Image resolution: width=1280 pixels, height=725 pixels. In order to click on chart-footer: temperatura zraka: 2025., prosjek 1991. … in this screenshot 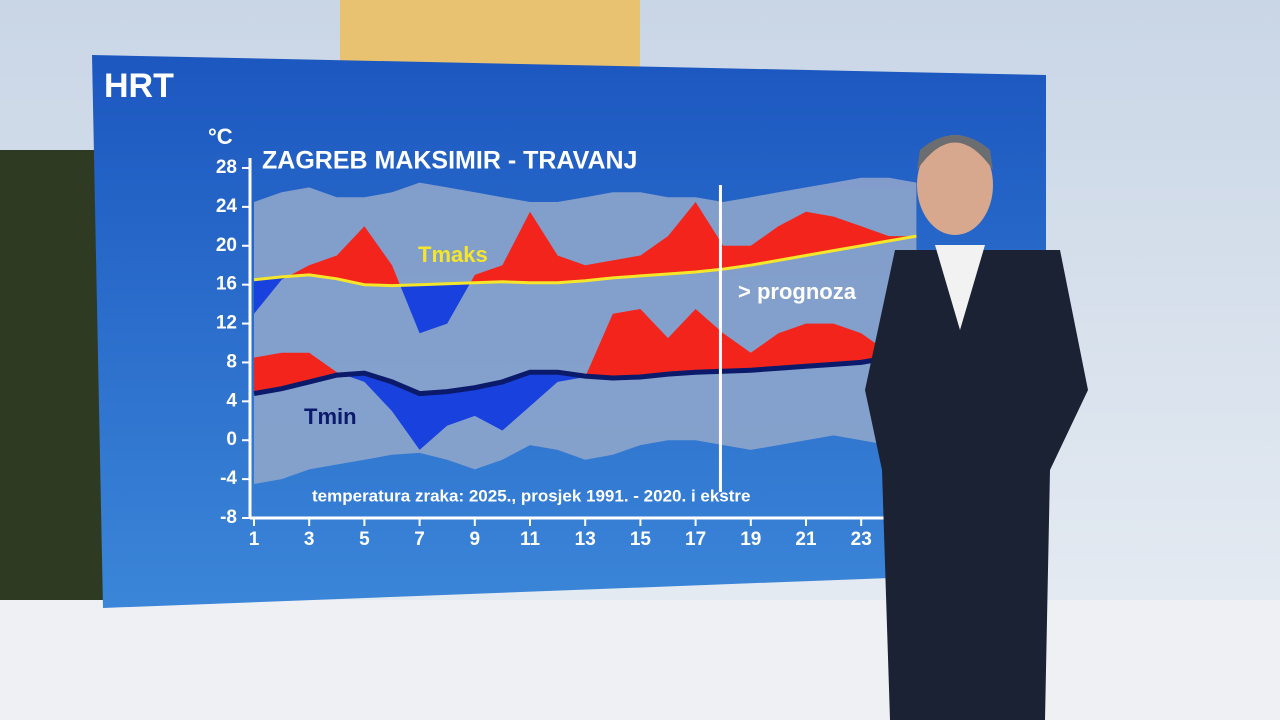, I will do `click(531, 495)`.